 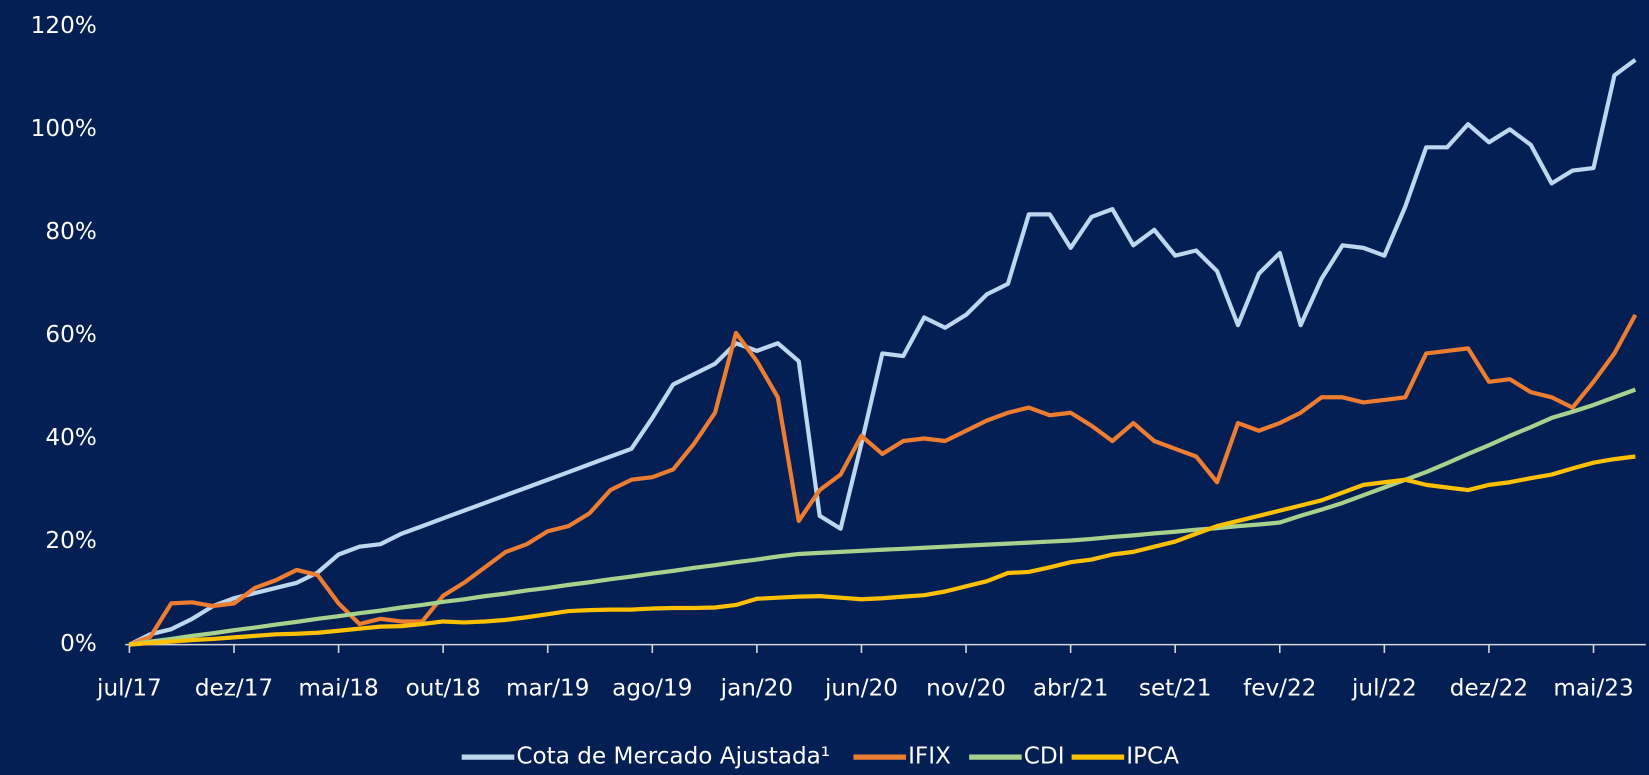 What do you see at coordinates (1175, 688) in the screenshot?
I see `x-tick-label: set/21` at bounding box center [1175, 688].